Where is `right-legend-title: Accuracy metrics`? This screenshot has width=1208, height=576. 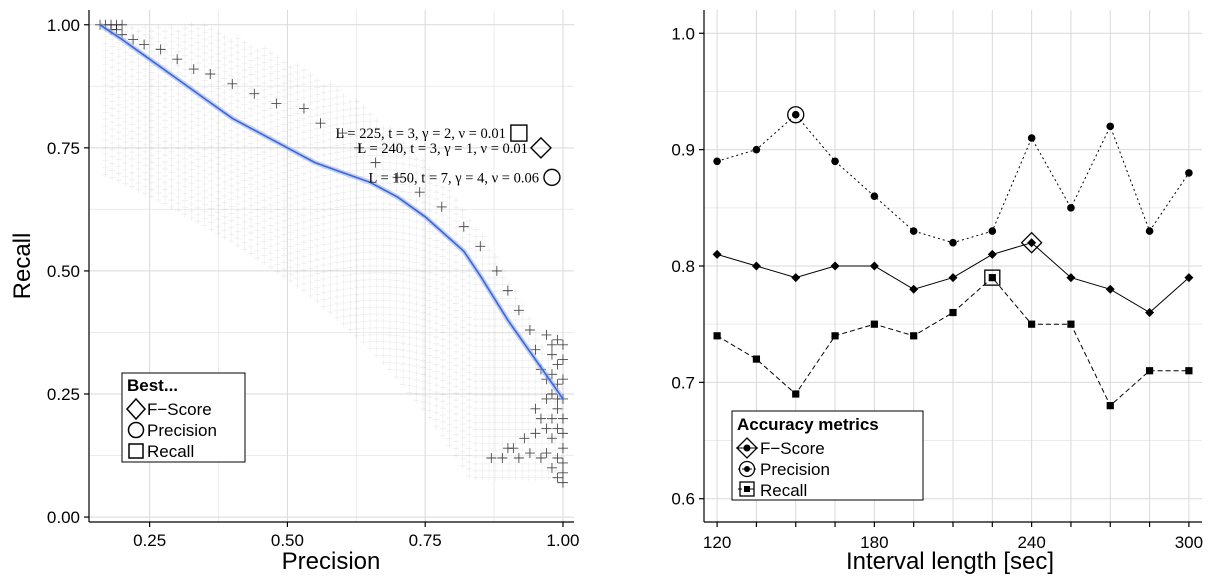
right-legend-title: Accuracy metrics is located at coordinates (808, 424).